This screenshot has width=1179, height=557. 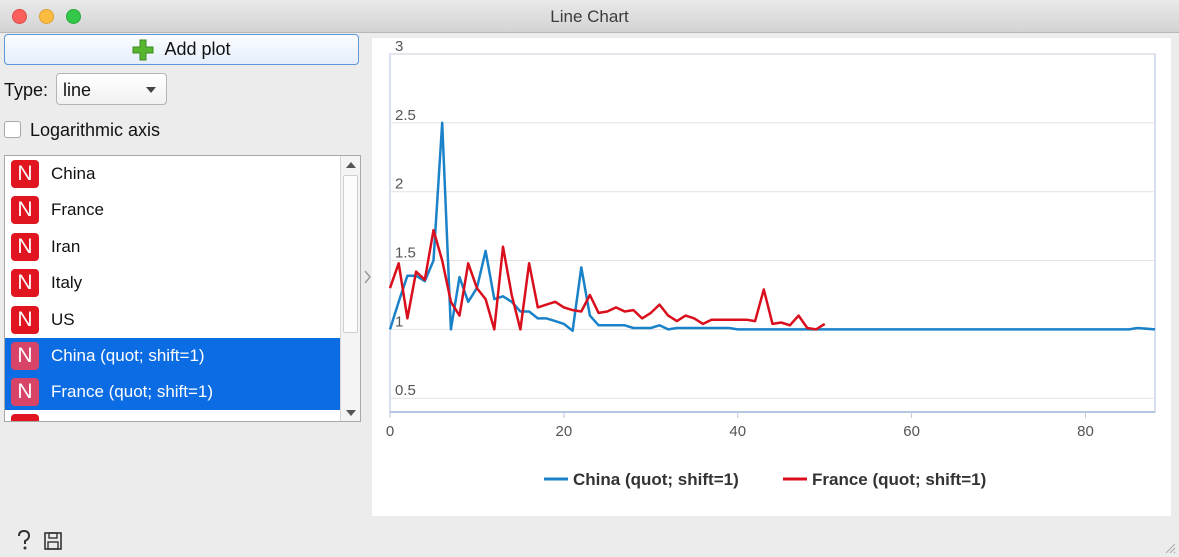 What do you see at coordinates (95, 130) in the screenshot?
I see `logarithmic-axis-label: Logarithmic axis` at bounding box center [95, 130].